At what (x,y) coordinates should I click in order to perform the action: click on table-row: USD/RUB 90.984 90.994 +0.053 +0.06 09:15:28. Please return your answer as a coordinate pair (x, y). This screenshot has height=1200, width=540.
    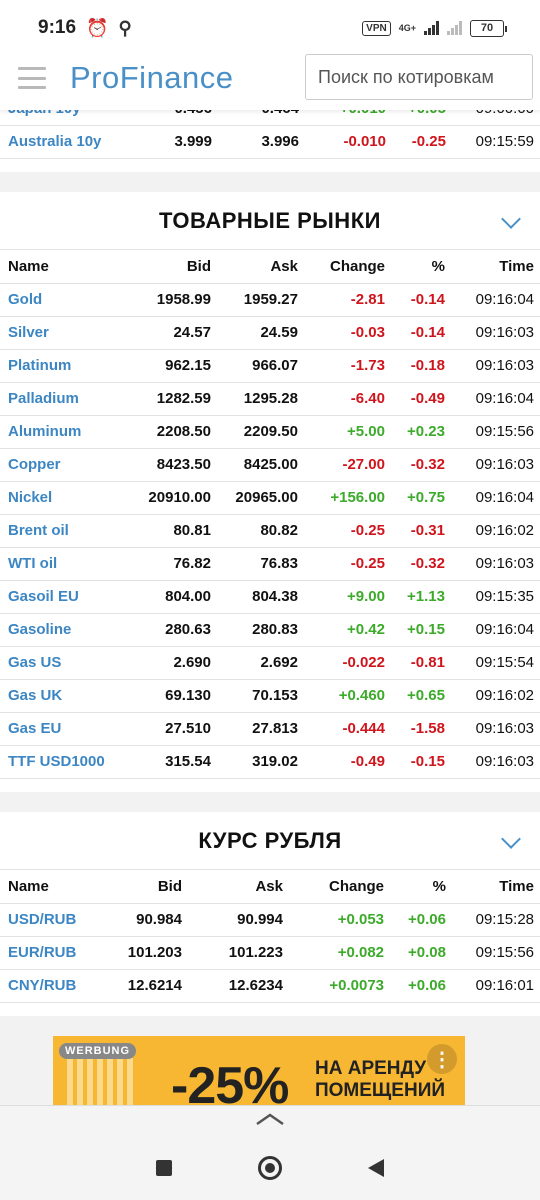
    Looking at the image, I should click on (270, 920).